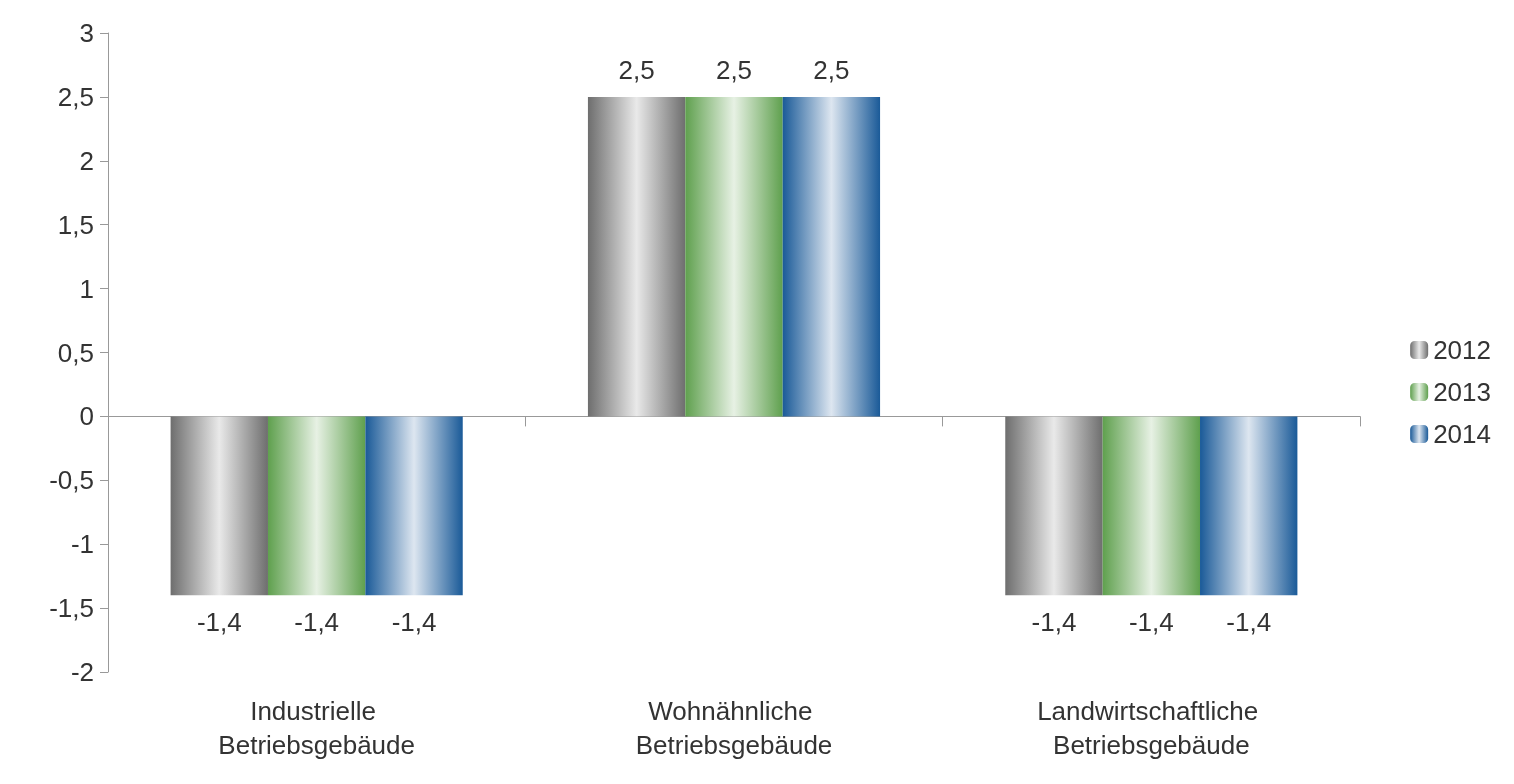 The image size is (1514, 784). What do you see at coordinates (86, 33) in the screenshot?
I see `y-tick-label: 3` at bounding box center [86, 33].